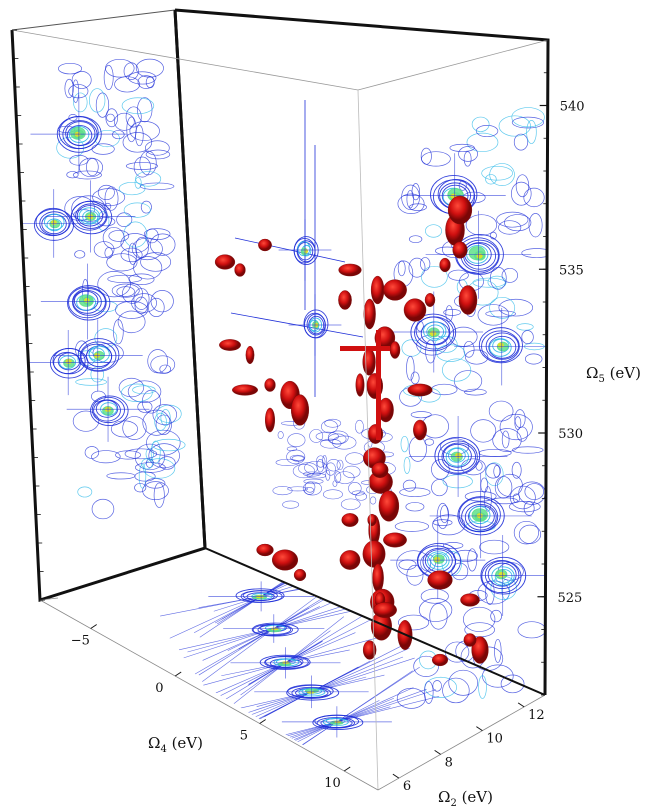 The width and height of the screenshot is (652, 808). Describe the element at coordinates (407, 786) in the screenshot. I see `omega2-tick-label: 6` at that location.